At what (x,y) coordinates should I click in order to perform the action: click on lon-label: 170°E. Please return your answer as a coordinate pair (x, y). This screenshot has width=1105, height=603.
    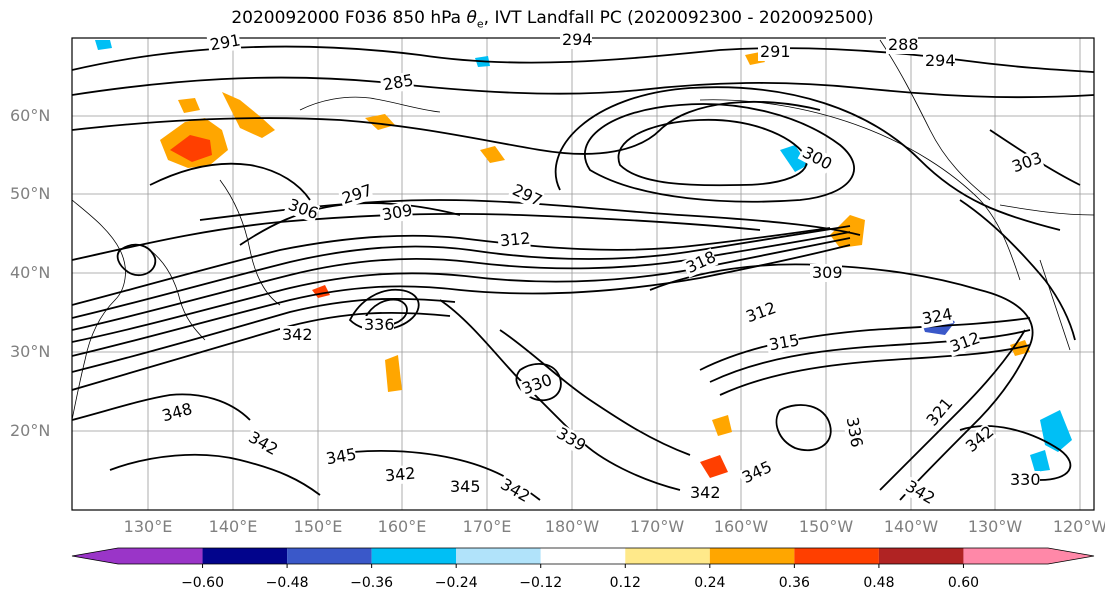
    Looking at the image, I should click on (487, 526).